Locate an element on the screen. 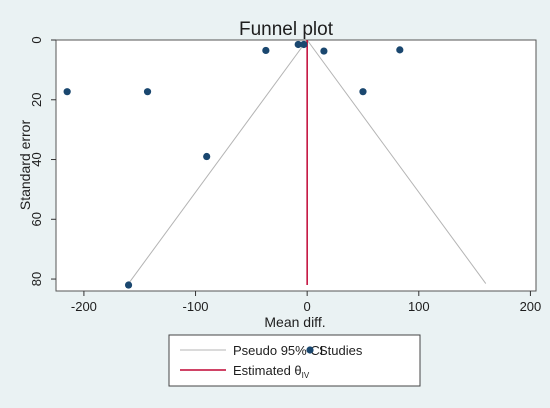 The image size is (550, 408). legend-item-label: Pseudo 95% CI is located at coordinates (278, 350).